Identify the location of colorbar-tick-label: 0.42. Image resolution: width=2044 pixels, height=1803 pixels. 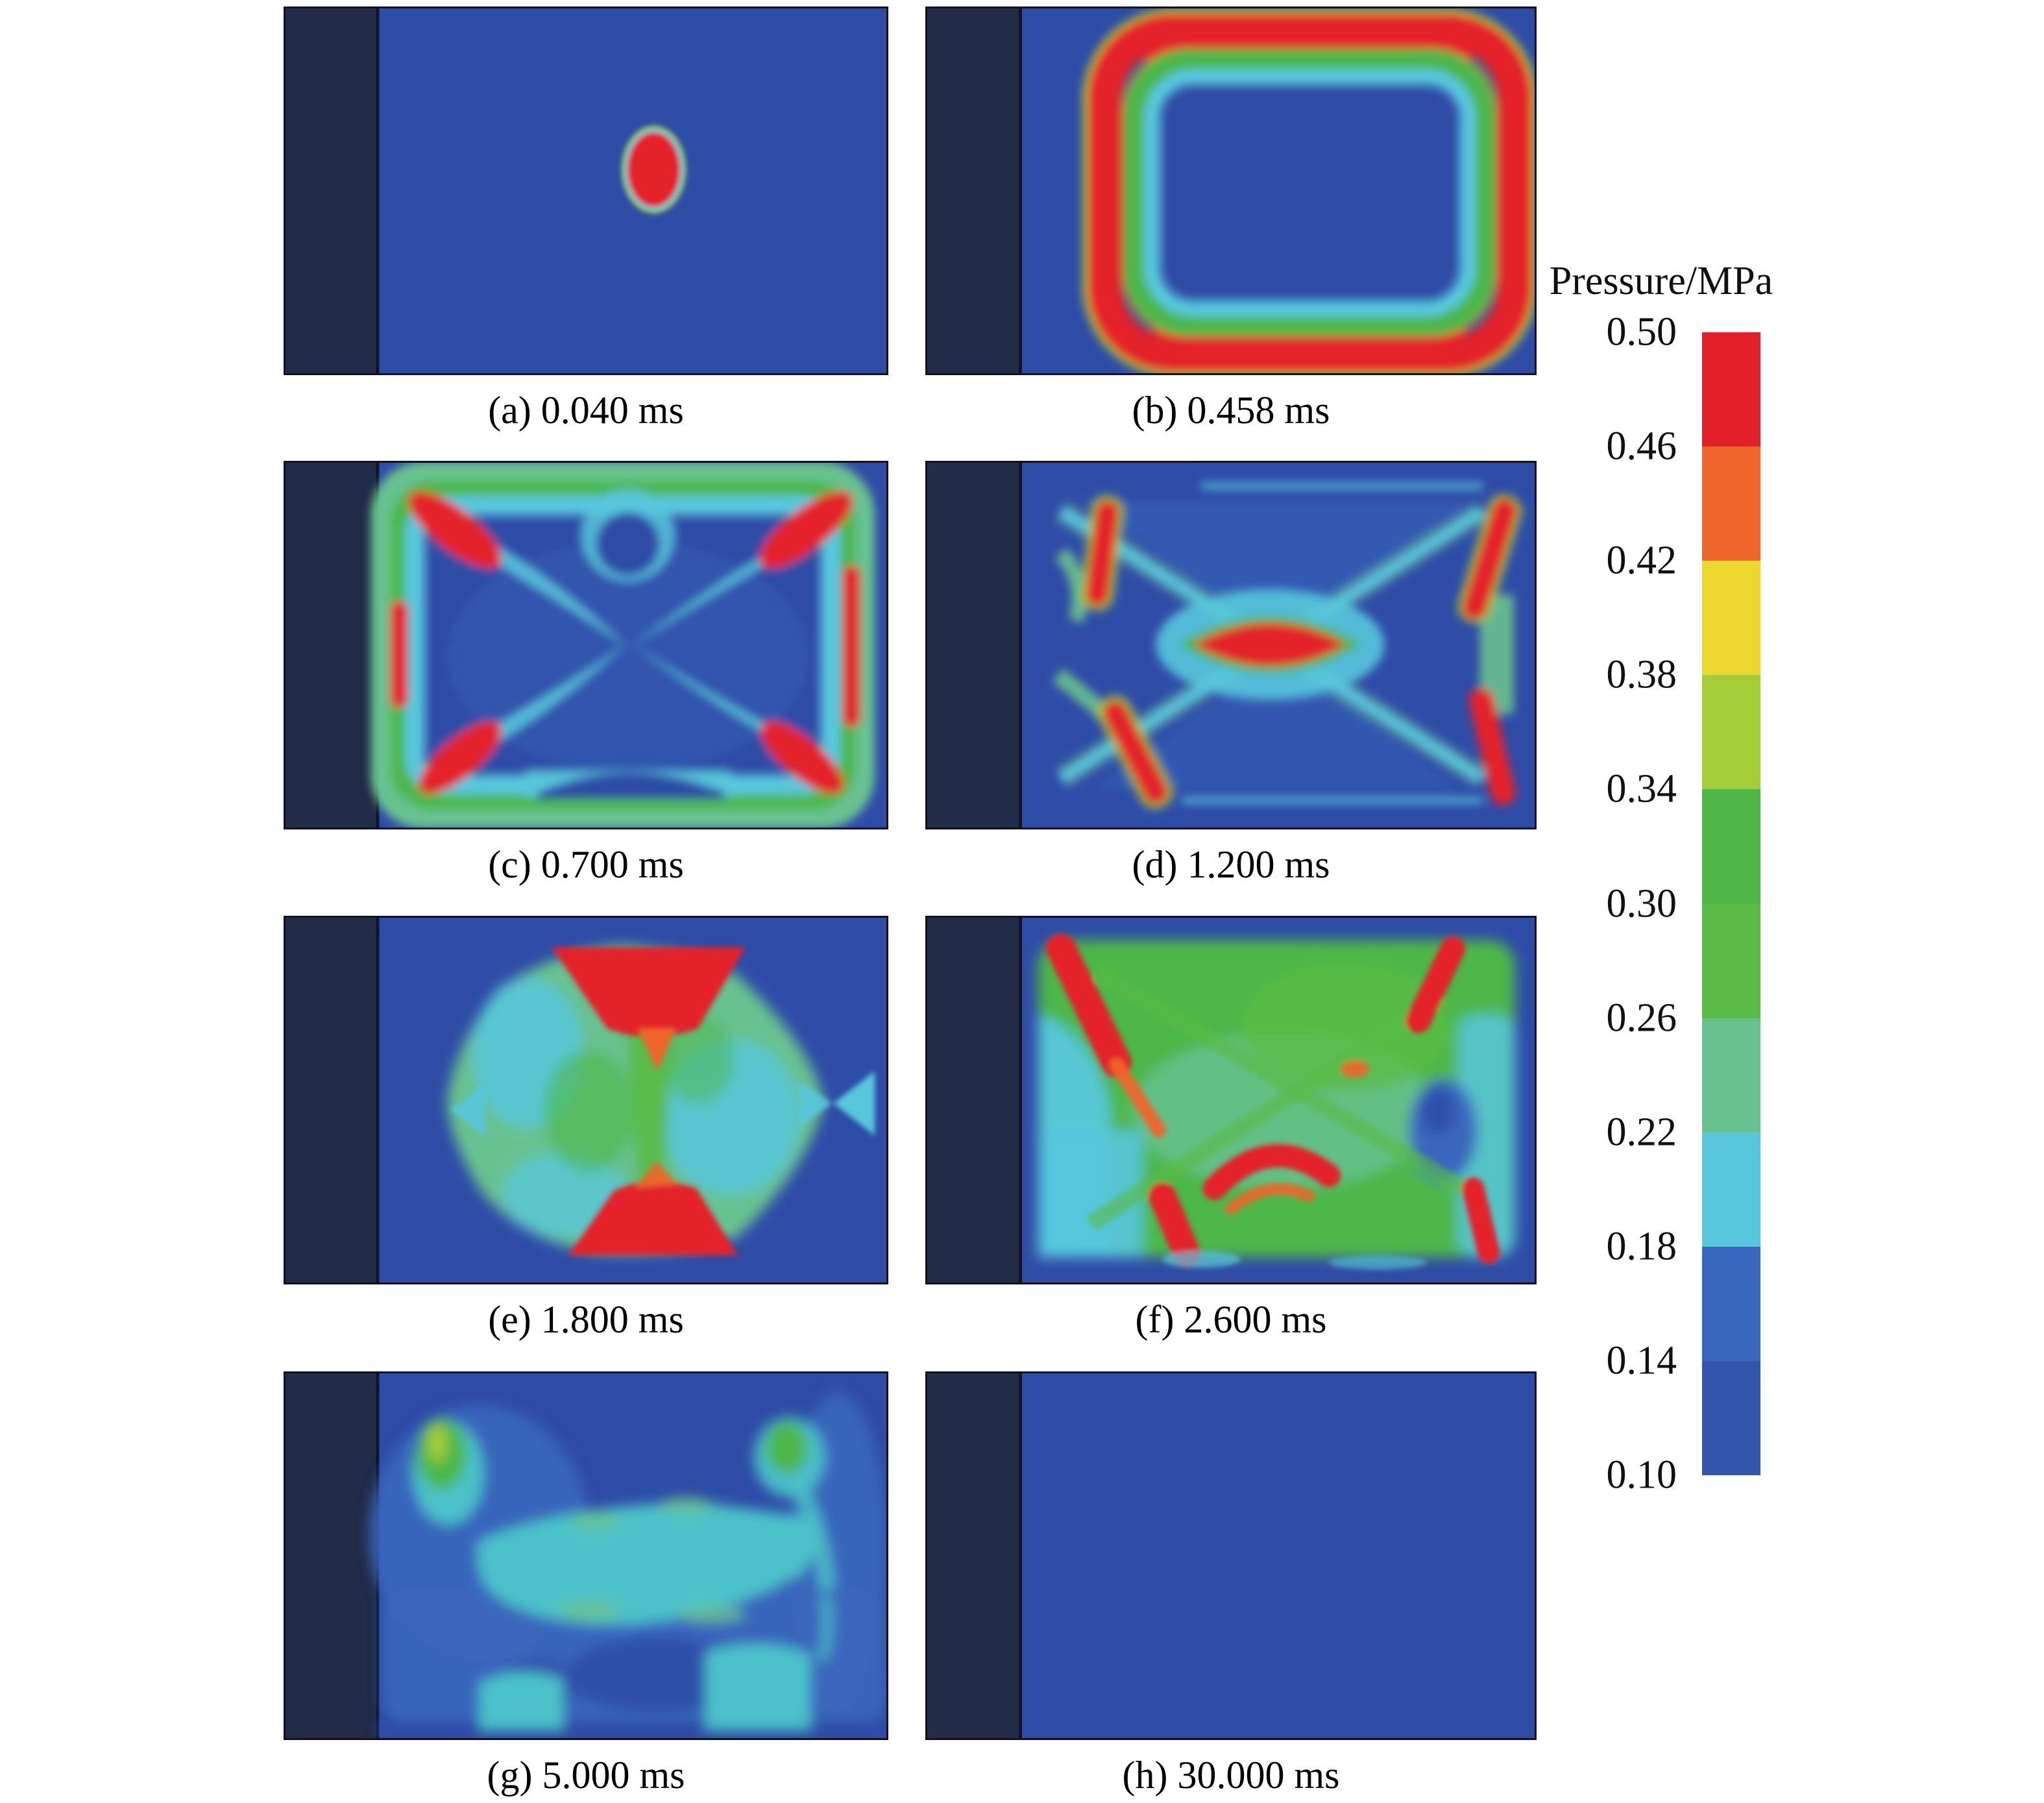
(1641, 560).